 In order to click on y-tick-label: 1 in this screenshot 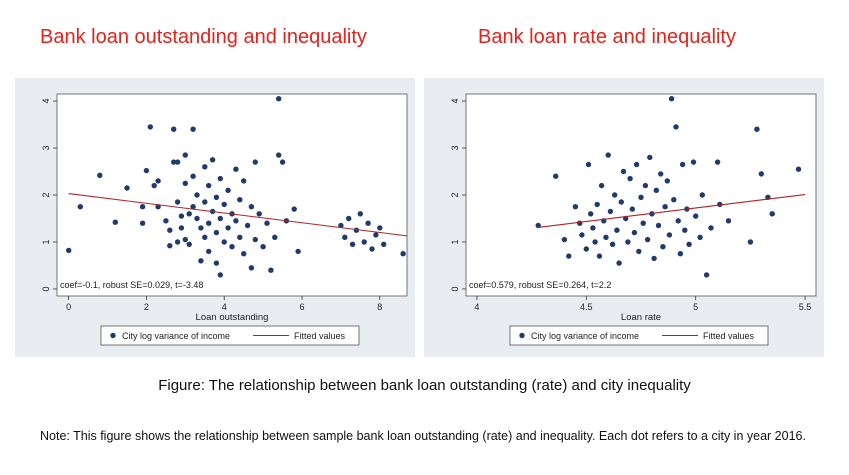, I will do `click(455, 241)`.